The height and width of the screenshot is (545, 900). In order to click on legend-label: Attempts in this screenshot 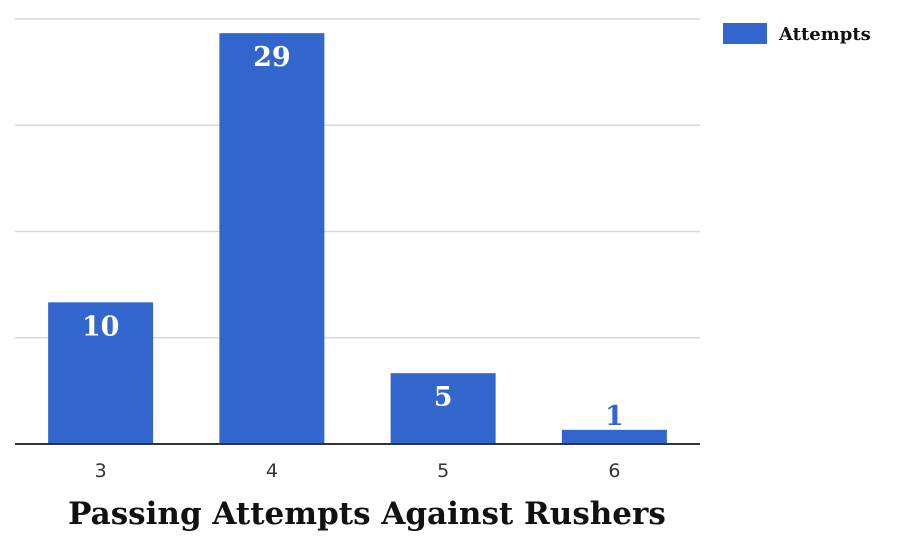, I will do `click(824, 34)`.